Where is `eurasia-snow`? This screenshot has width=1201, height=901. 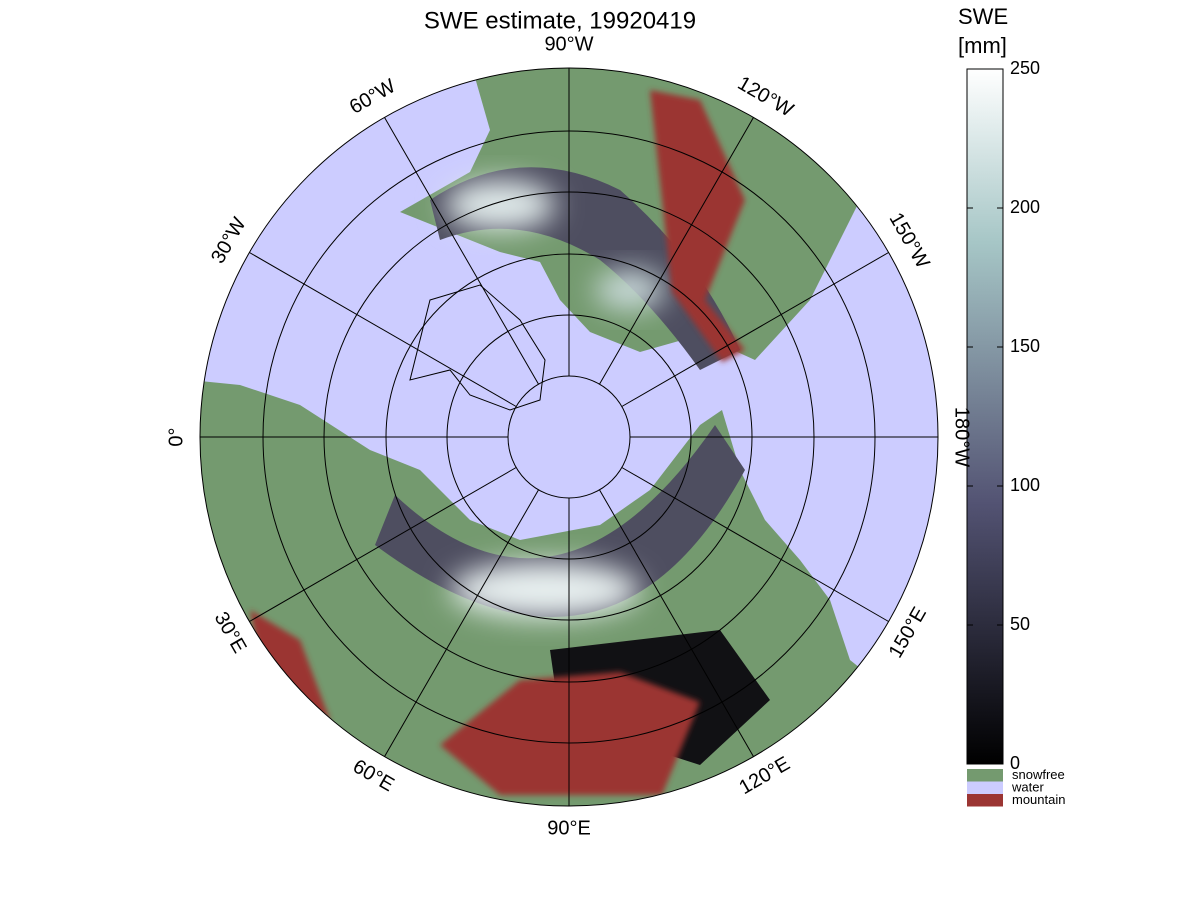 eurasia-snow is located at coordinates (560, 521).